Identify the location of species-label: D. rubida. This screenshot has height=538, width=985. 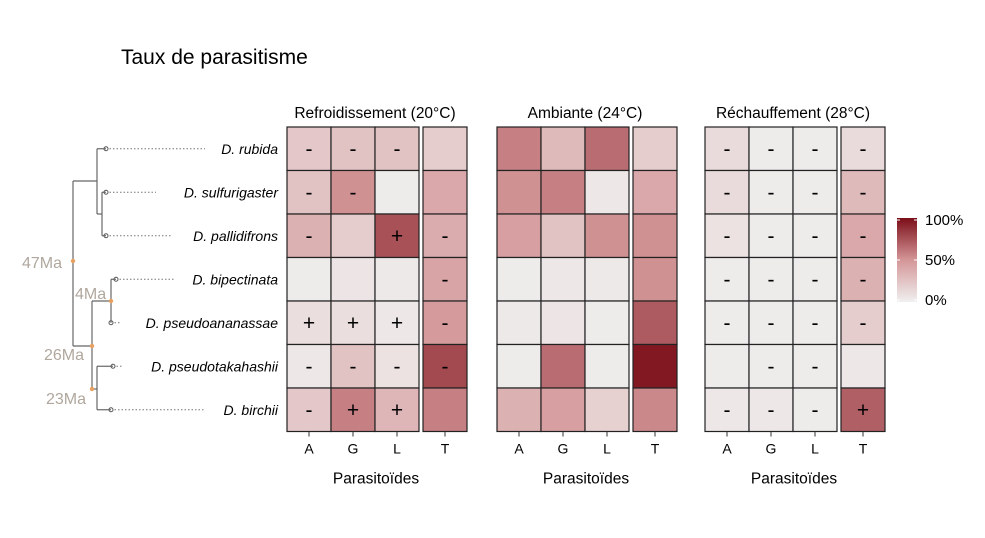
(249, 149).